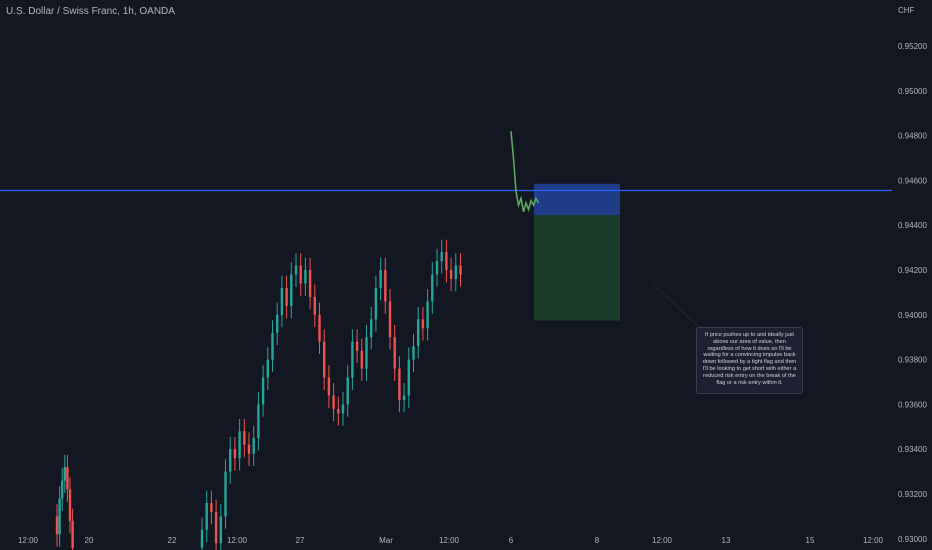  Describe the element at coordinates (912, 91) in the screenshot. I see `price-tick-label: 0.95000` at that location.